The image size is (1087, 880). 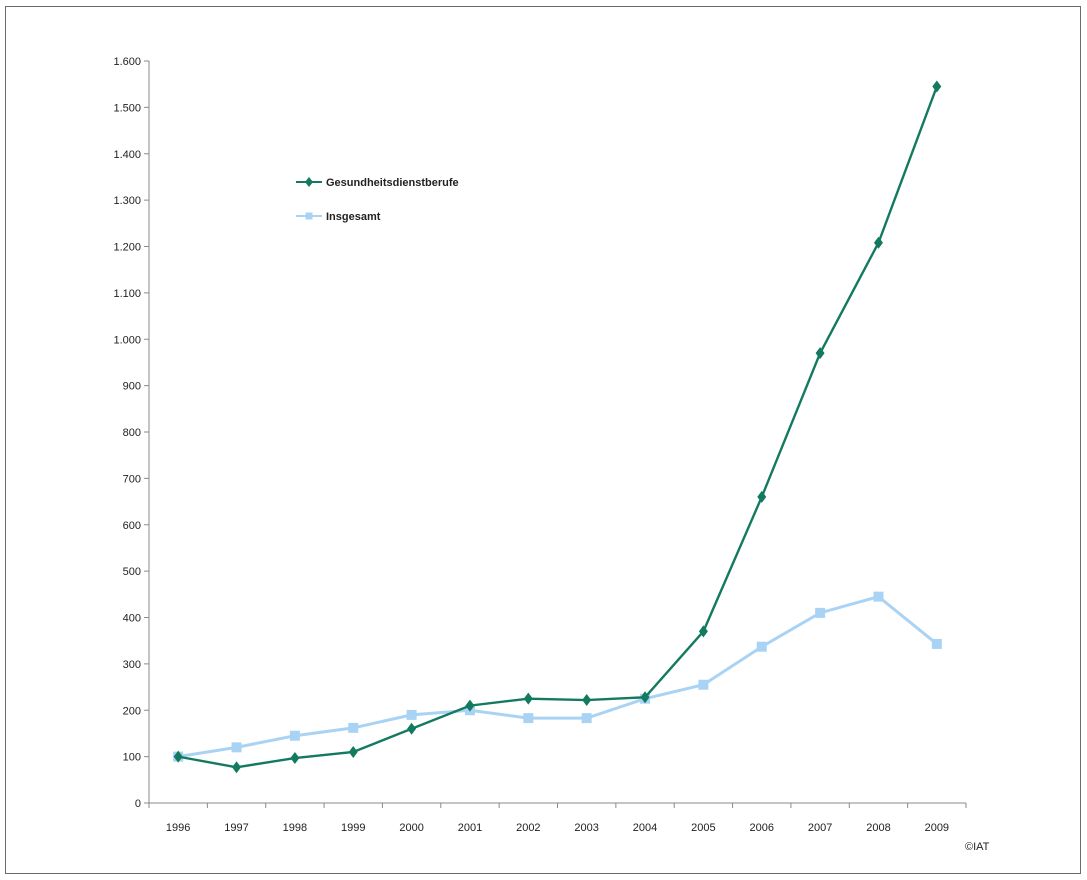 What do you see at coordinates (127, 340) in the screenshot?
I see `y-tick-label: 1.000` at bounding box center [127, 340].